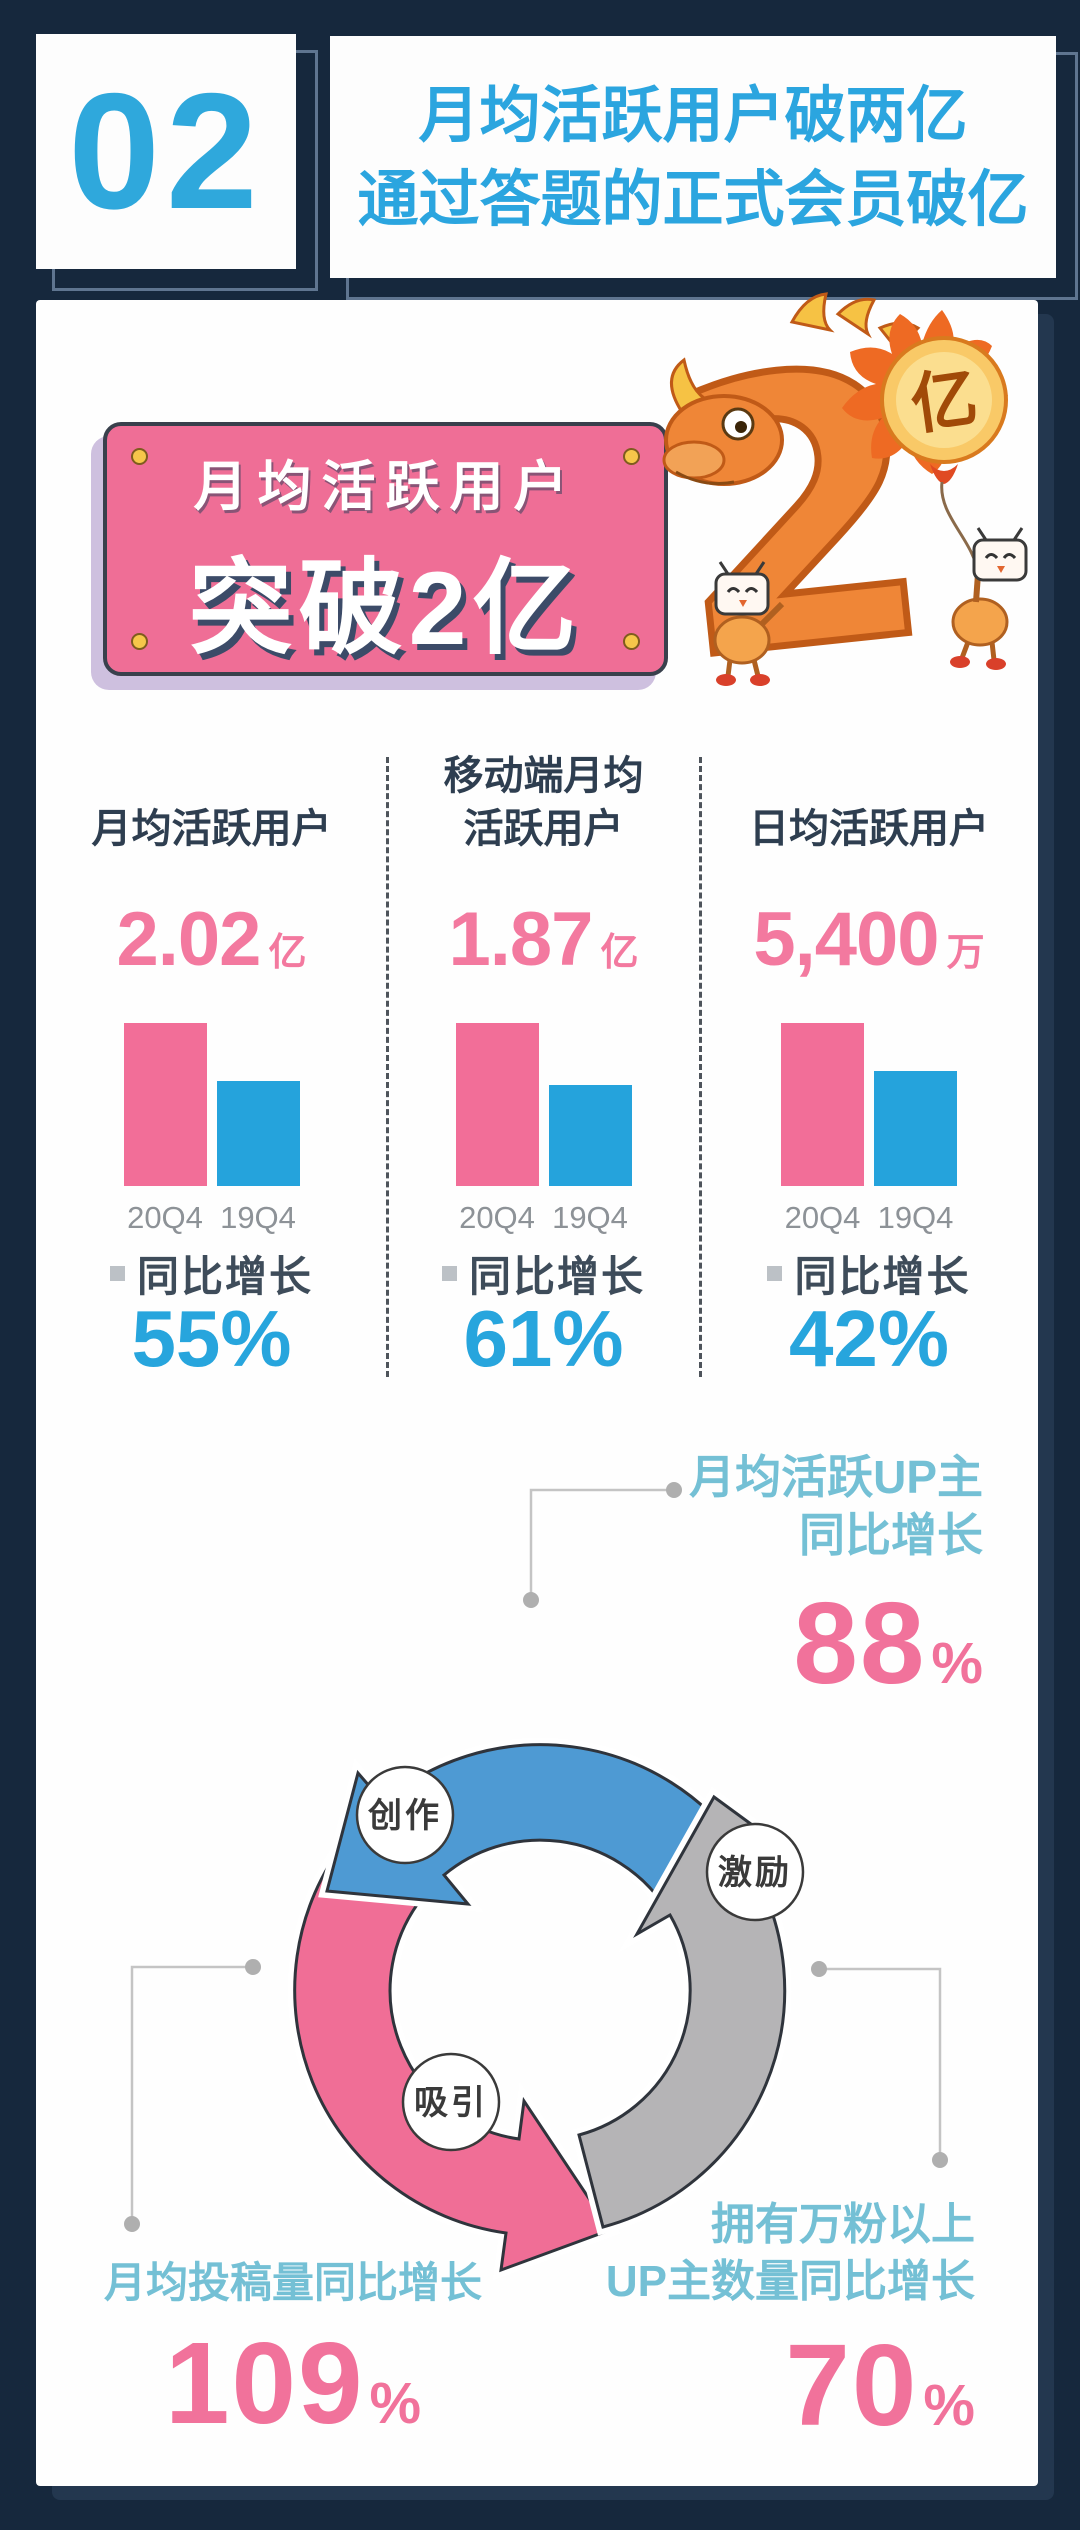 The height and width of the screenshot is (2530, 1080). I want to click on badge-title: 月均活跃用户, so click(385, 487).